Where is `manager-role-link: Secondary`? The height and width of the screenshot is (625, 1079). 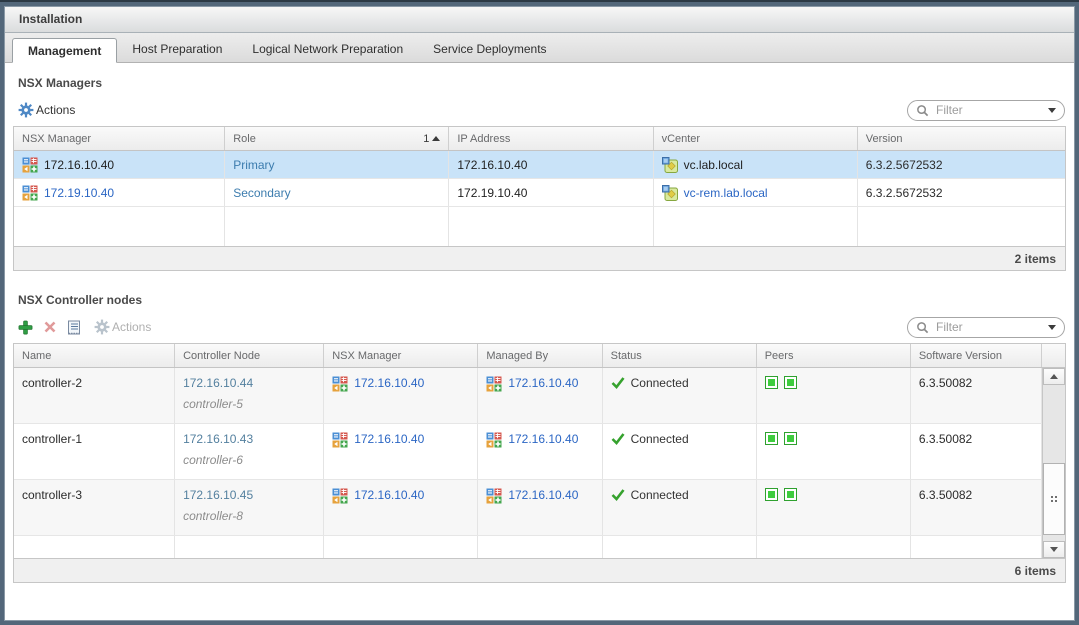 manager-role-link: Secondary is located at coordinates (262, 192).